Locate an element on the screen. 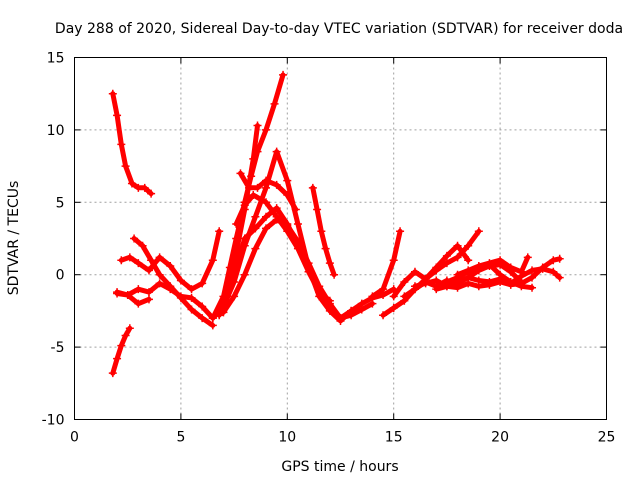  x-tick-label: 15 is located at coordinates (394, 438).